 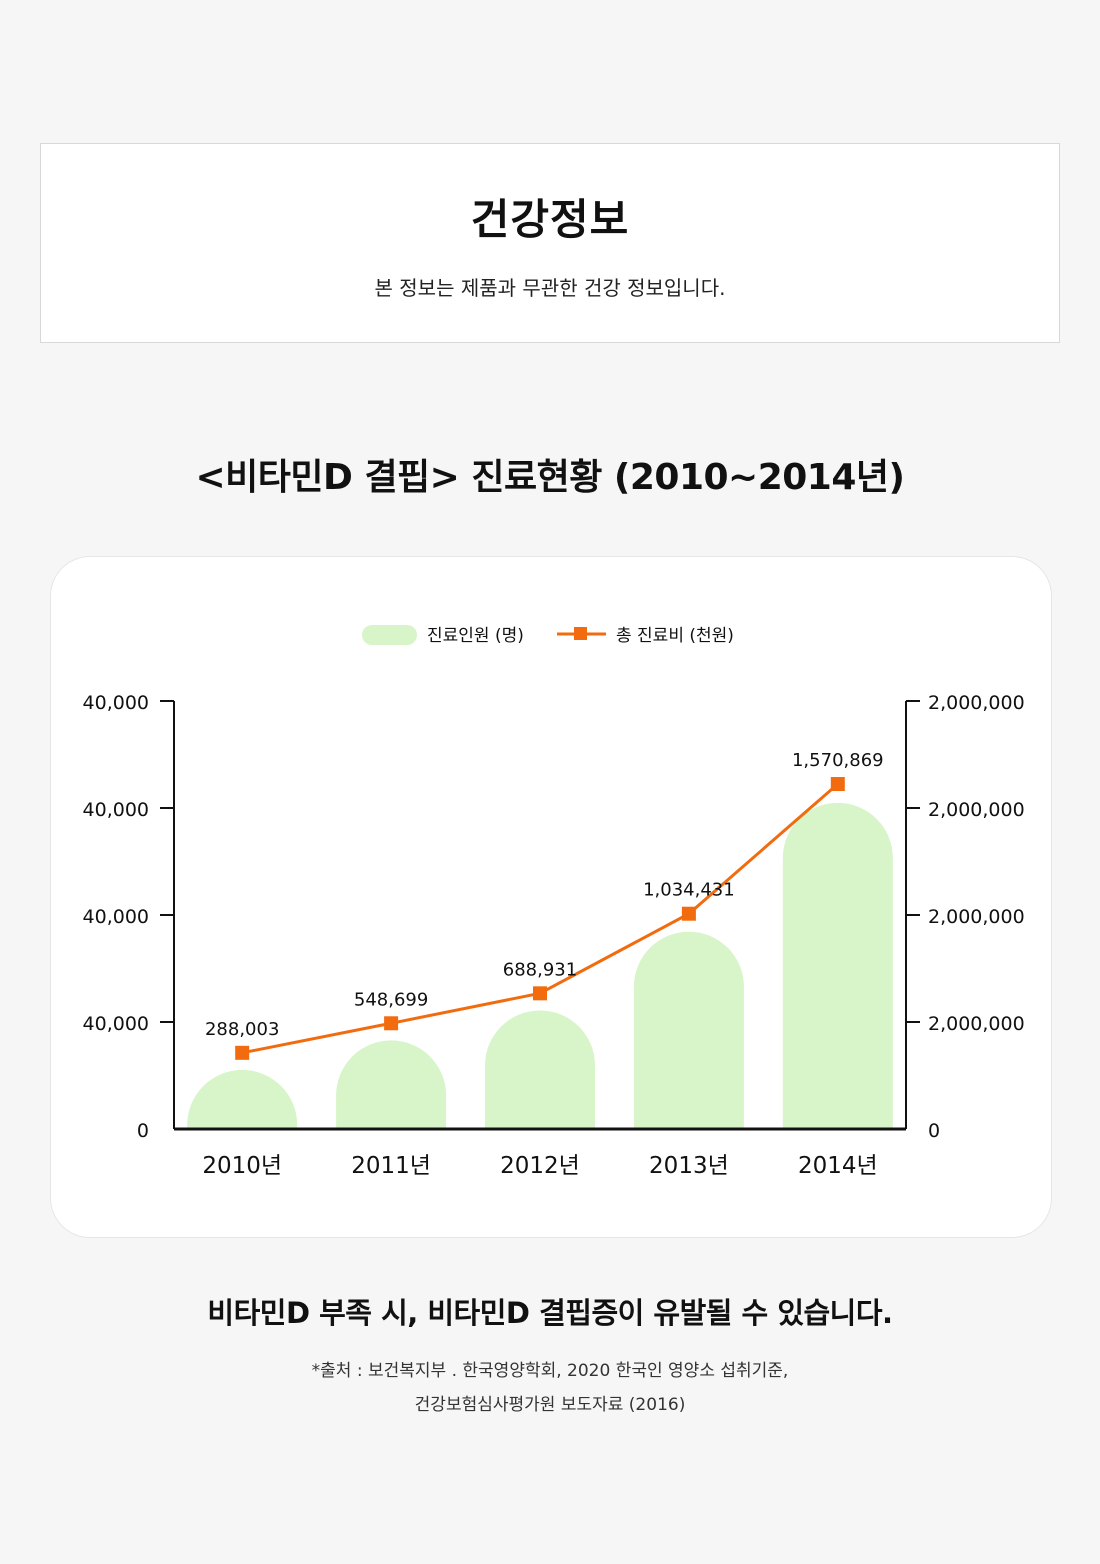 What do you see at coordinates (550, 1313) in the screenshot?
I see `conclusion-text: 비타민D 부족 시, 비타민D 결핍증이 유발될 수 있습니다.` at bounding box center [550, 1313].